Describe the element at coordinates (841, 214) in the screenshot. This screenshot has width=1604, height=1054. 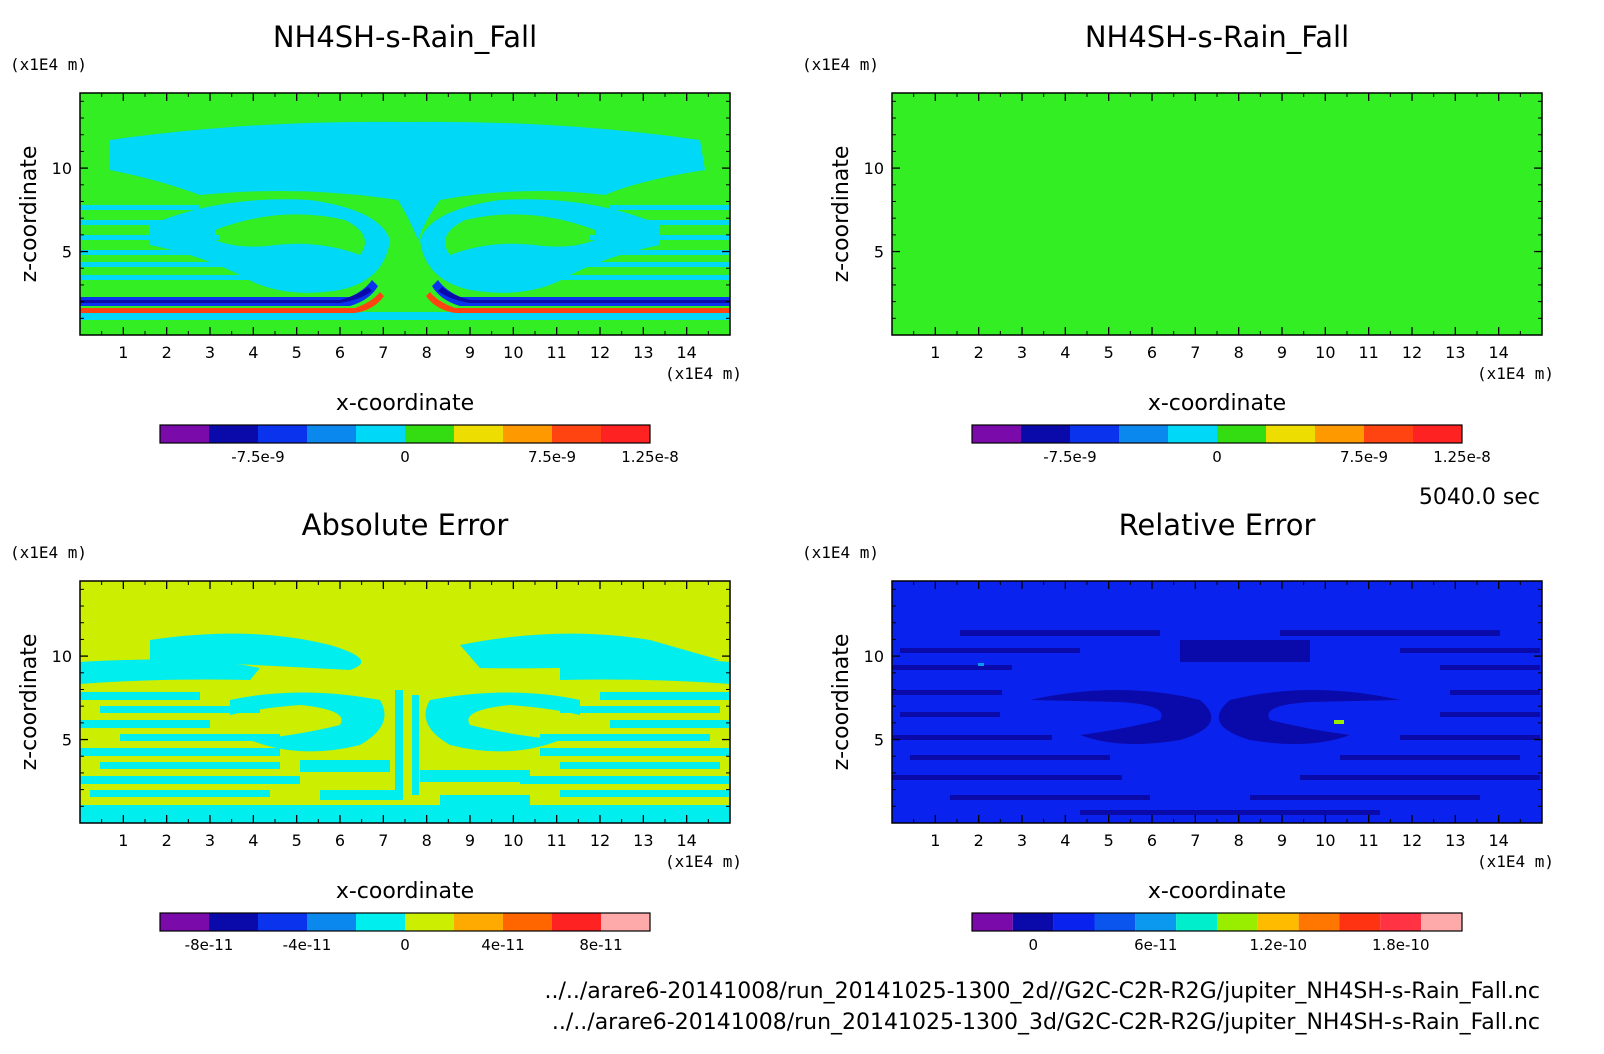
I see `y-axis-label: z-coordinate` at that location.